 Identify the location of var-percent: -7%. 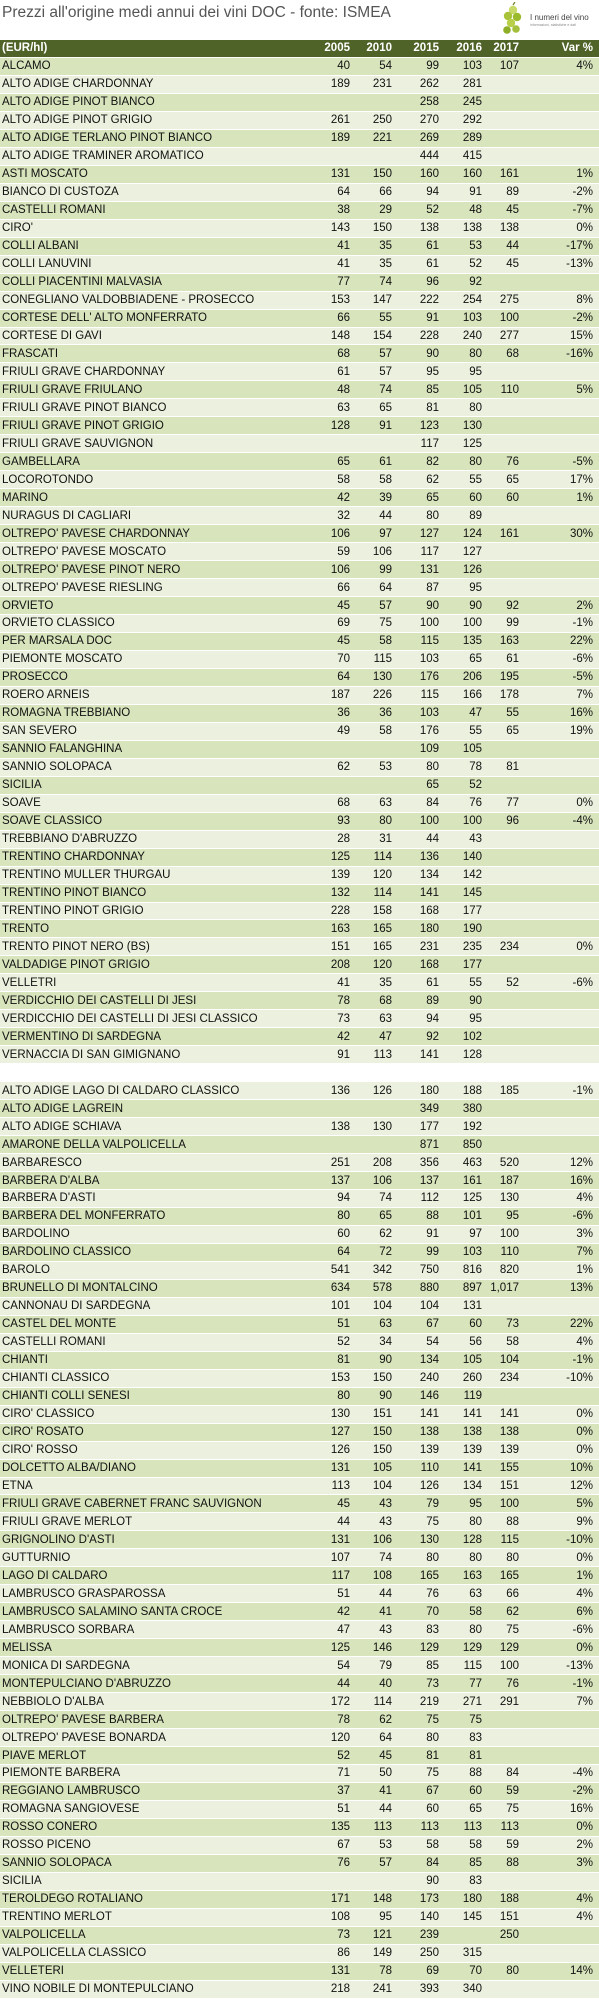
(582, 210).